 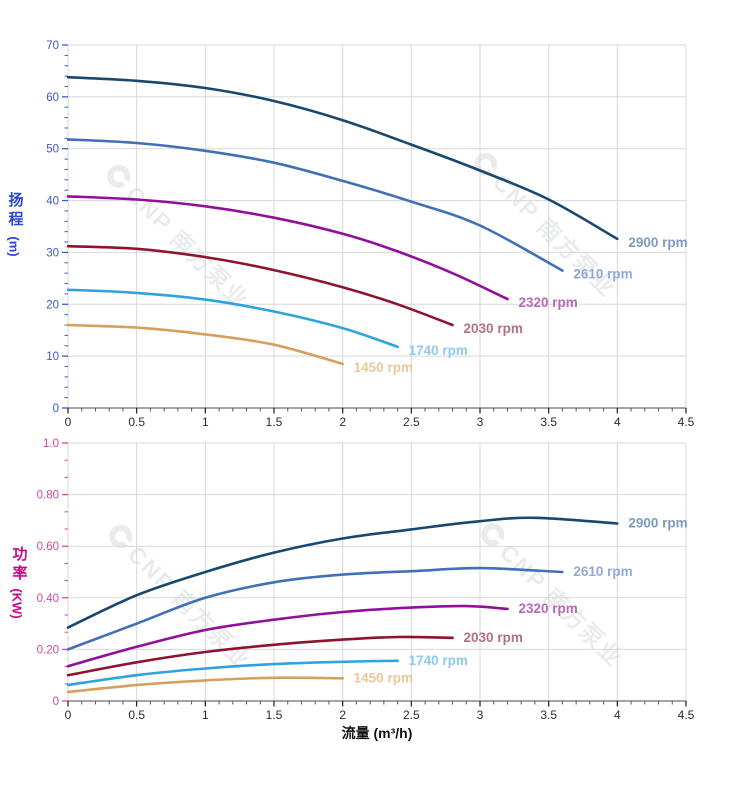 What do you see at coordinates (17, 603) in the screenshot?
I see `power-axis-unit: (KW)` at bounding box center [17, 603].